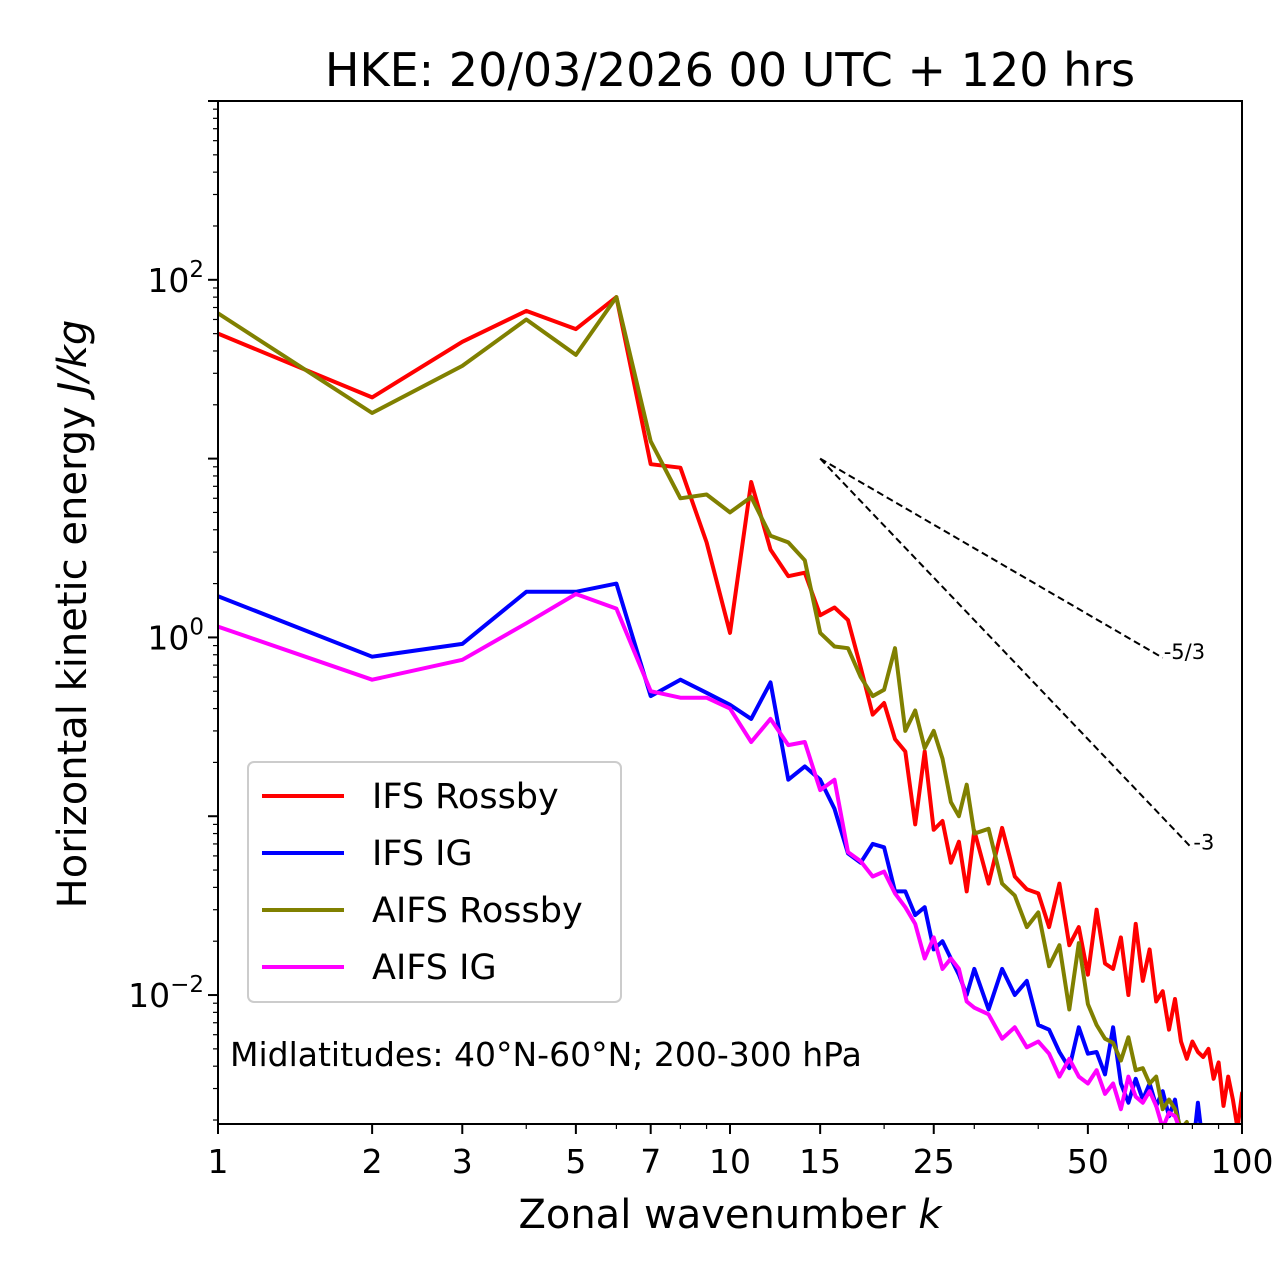  What do you see at coordinates (1184, 652) in the screenshot?
I see `reference-slope-label: -5/3` at bounding box center [1184, 652].